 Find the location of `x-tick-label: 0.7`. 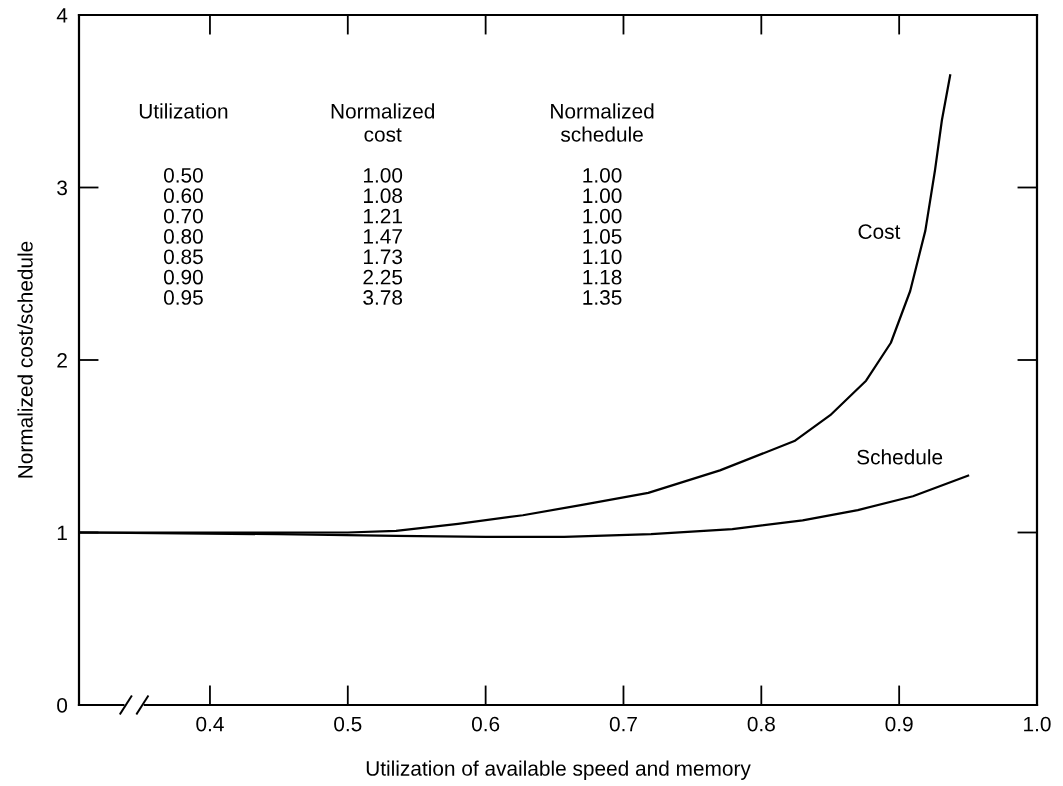

x-tick-label: 0.7 is located at coordinates (623, 724).